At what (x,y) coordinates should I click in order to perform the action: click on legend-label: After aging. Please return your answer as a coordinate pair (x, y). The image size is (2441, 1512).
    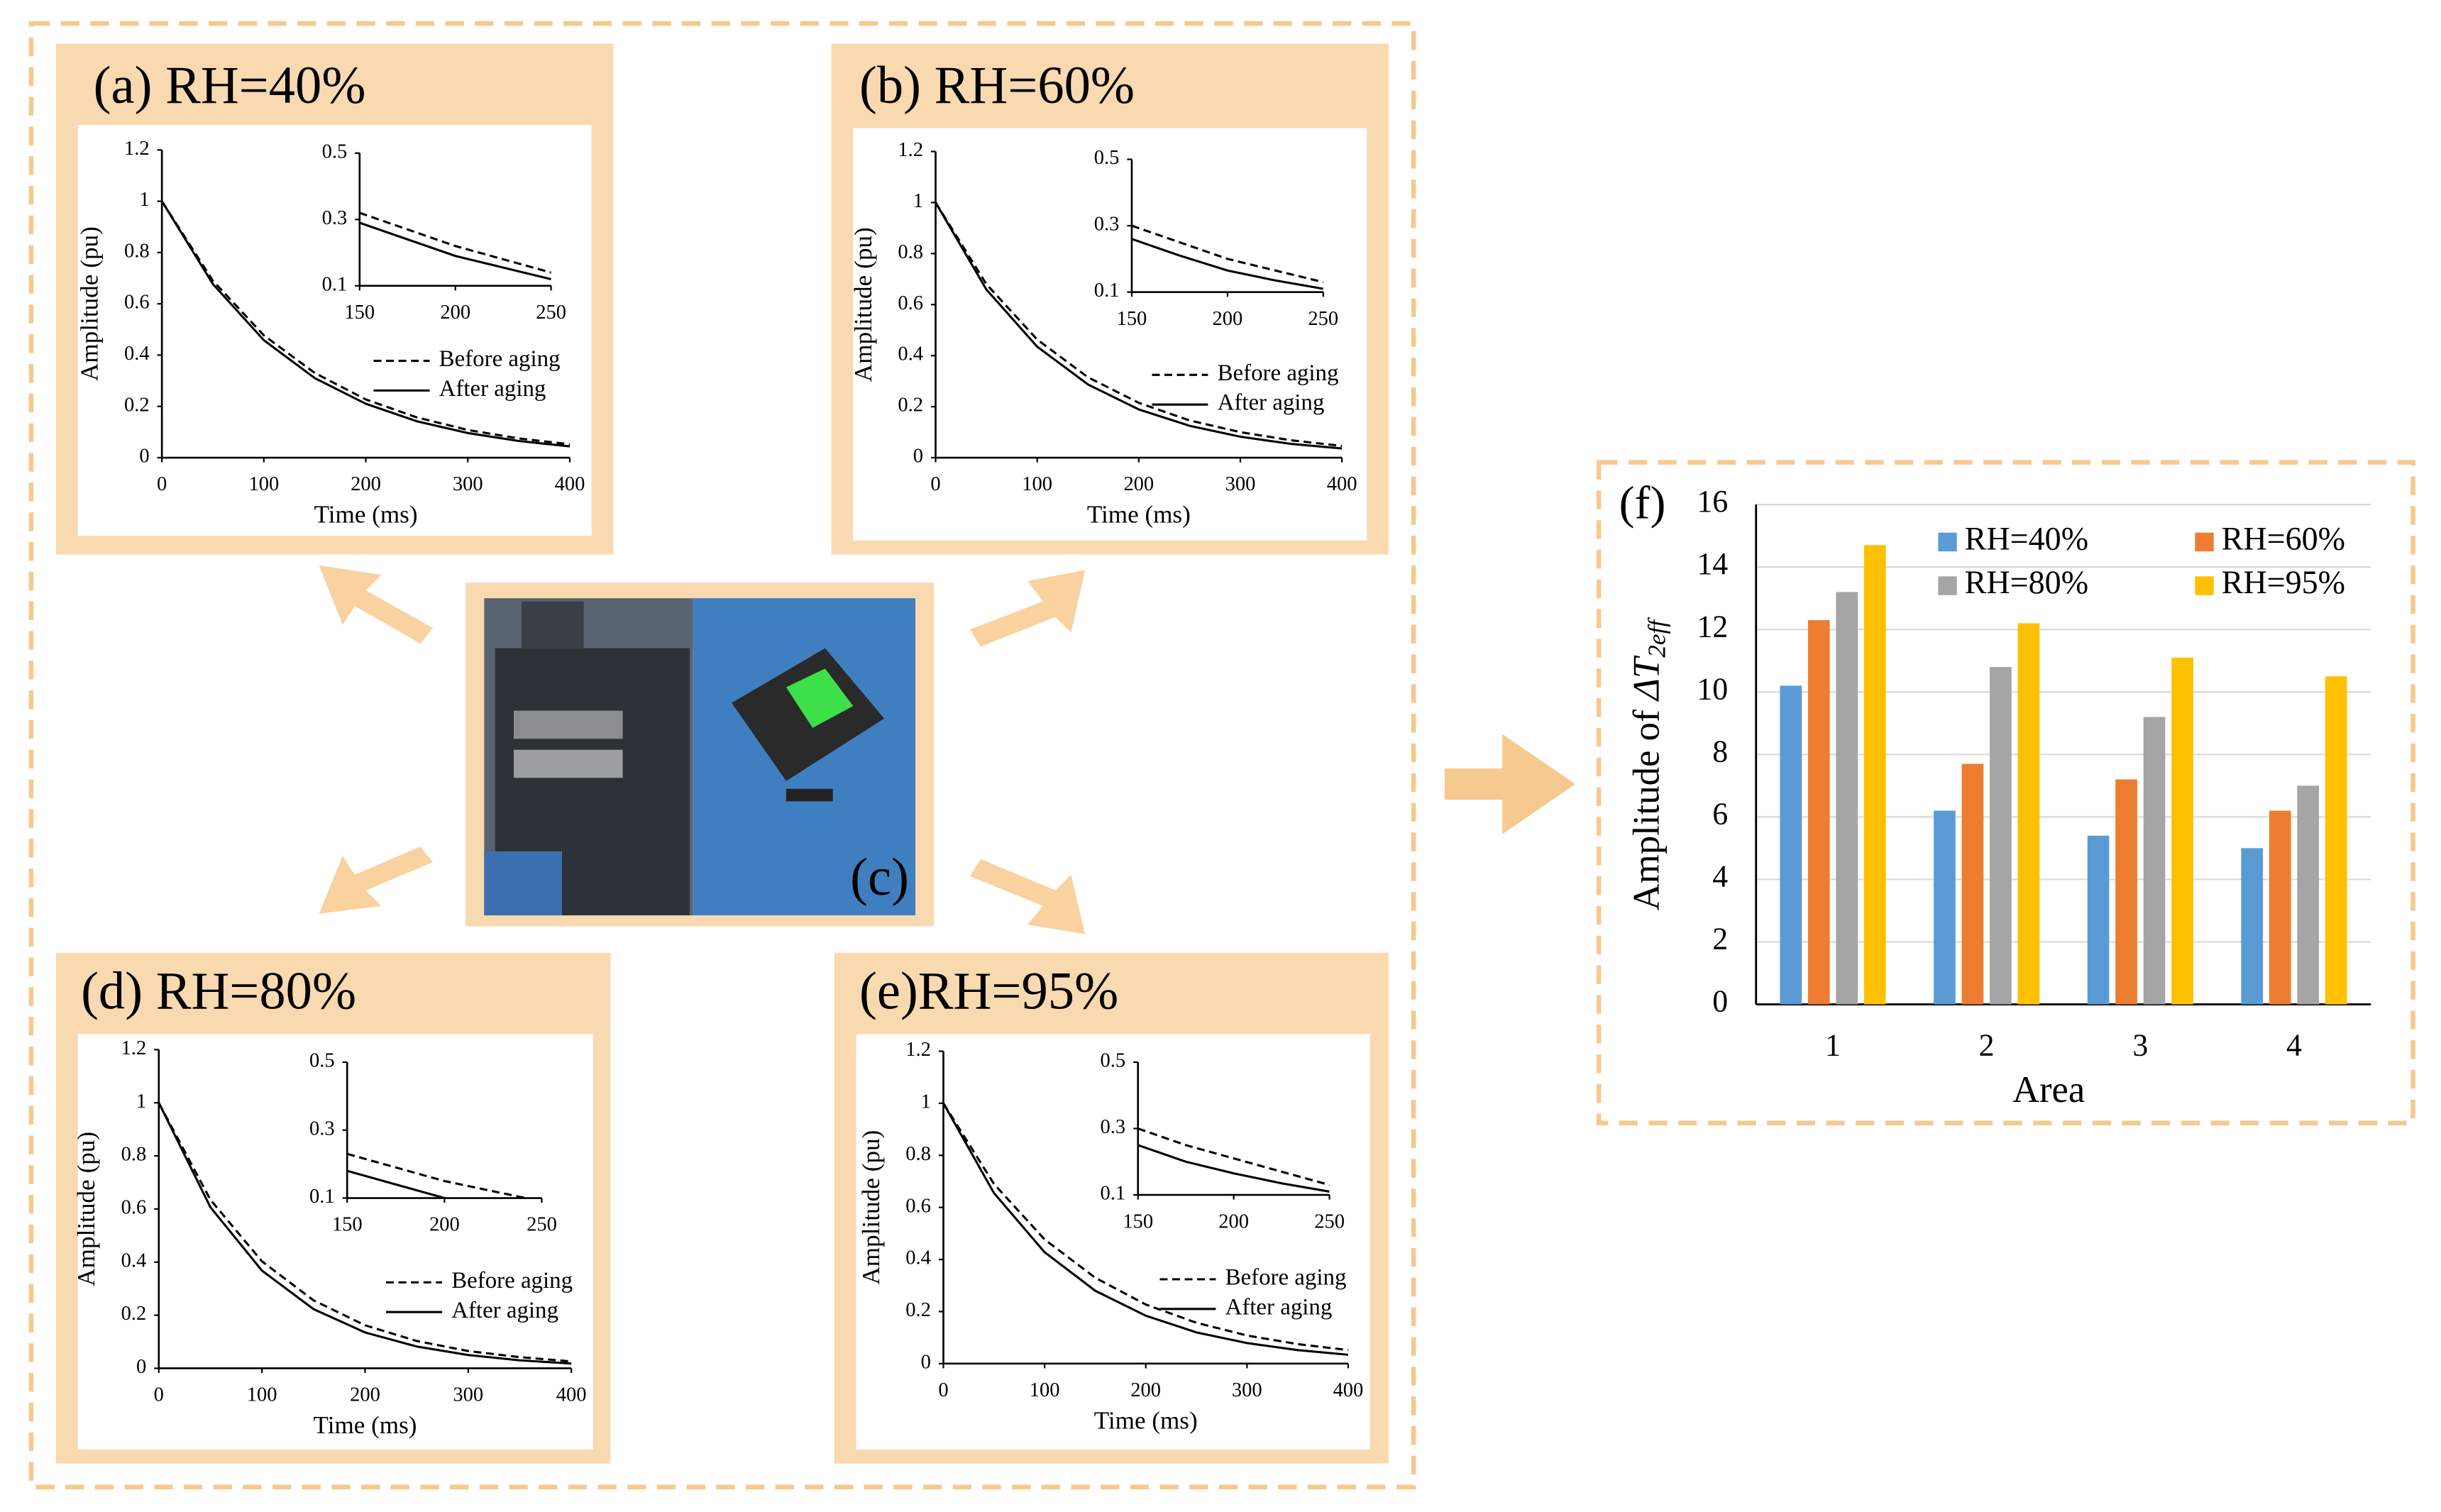
    Looking at the image, I should click on (1271, 403).